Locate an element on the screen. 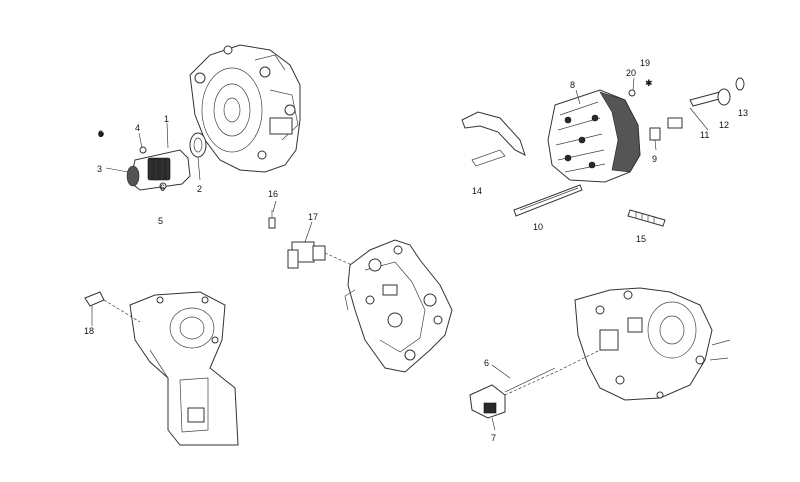 The width and height of the screenshot is (800, 482). pump-housing-assembly is located at coordinates (199, 117).